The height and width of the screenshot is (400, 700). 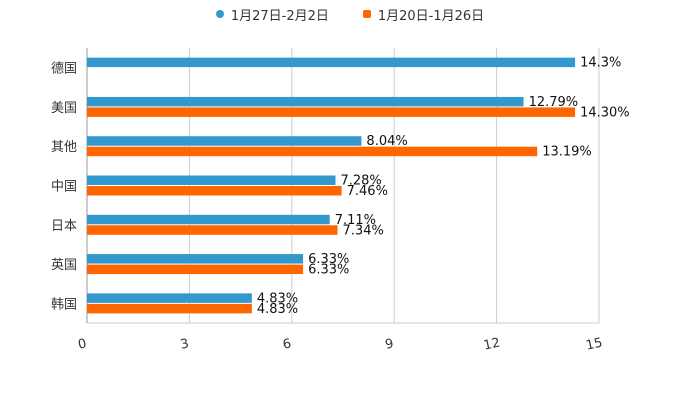 What do you see at coordinates (64, 304) in the screenshot?
I see `category-label-6: 韩国` at bounding box center [64, 304].